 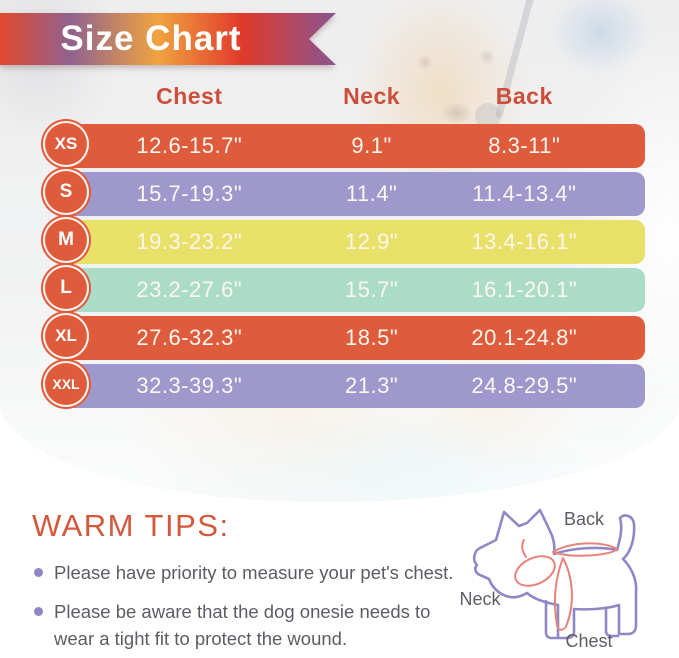 What do you see at coordinates (372, 96) in the screenshot?
I see `column-header-neck: Neck` at bounding box center [372, 96].